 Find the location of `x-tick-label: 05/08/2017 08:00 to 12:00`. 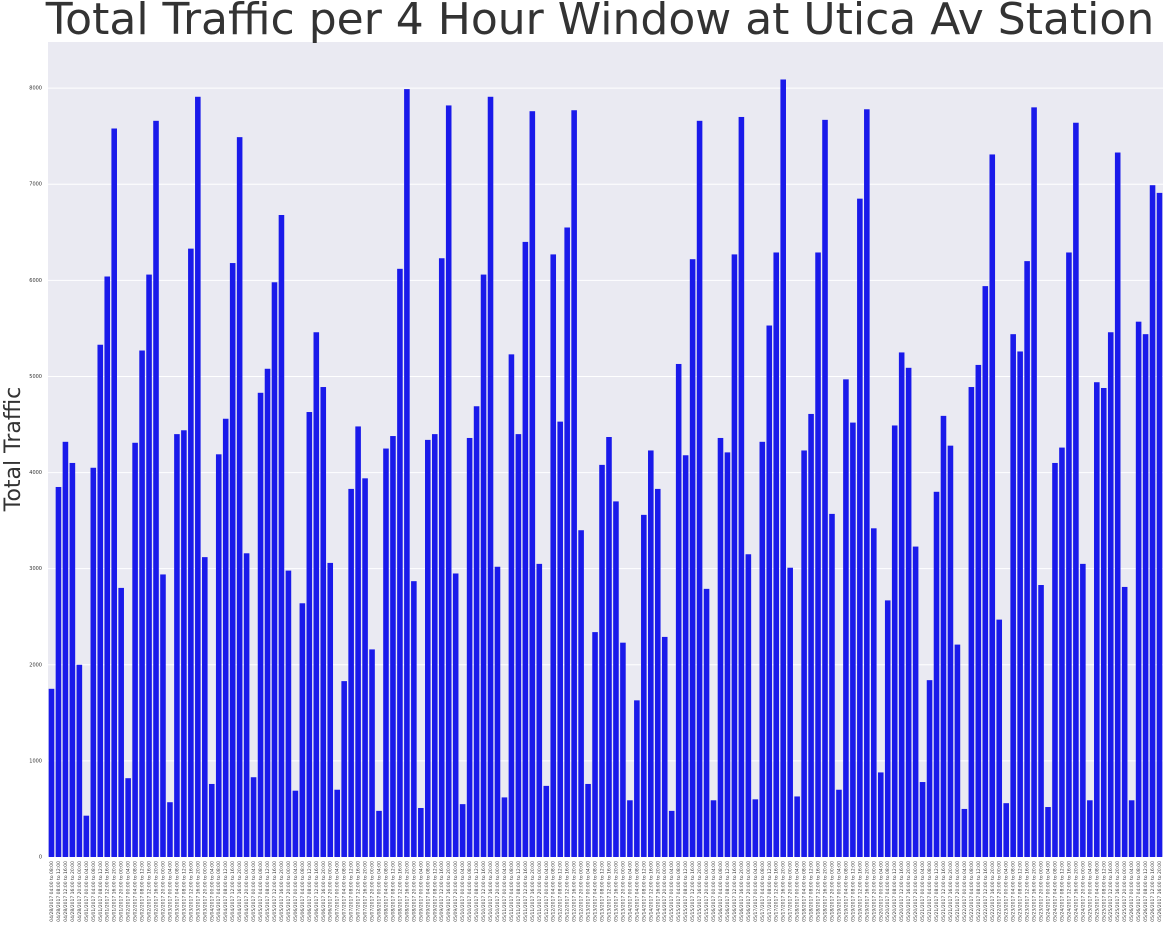

x-tick-label: 05/08/2017 08:00 to 12:00 is located at coordinates (393, 891).